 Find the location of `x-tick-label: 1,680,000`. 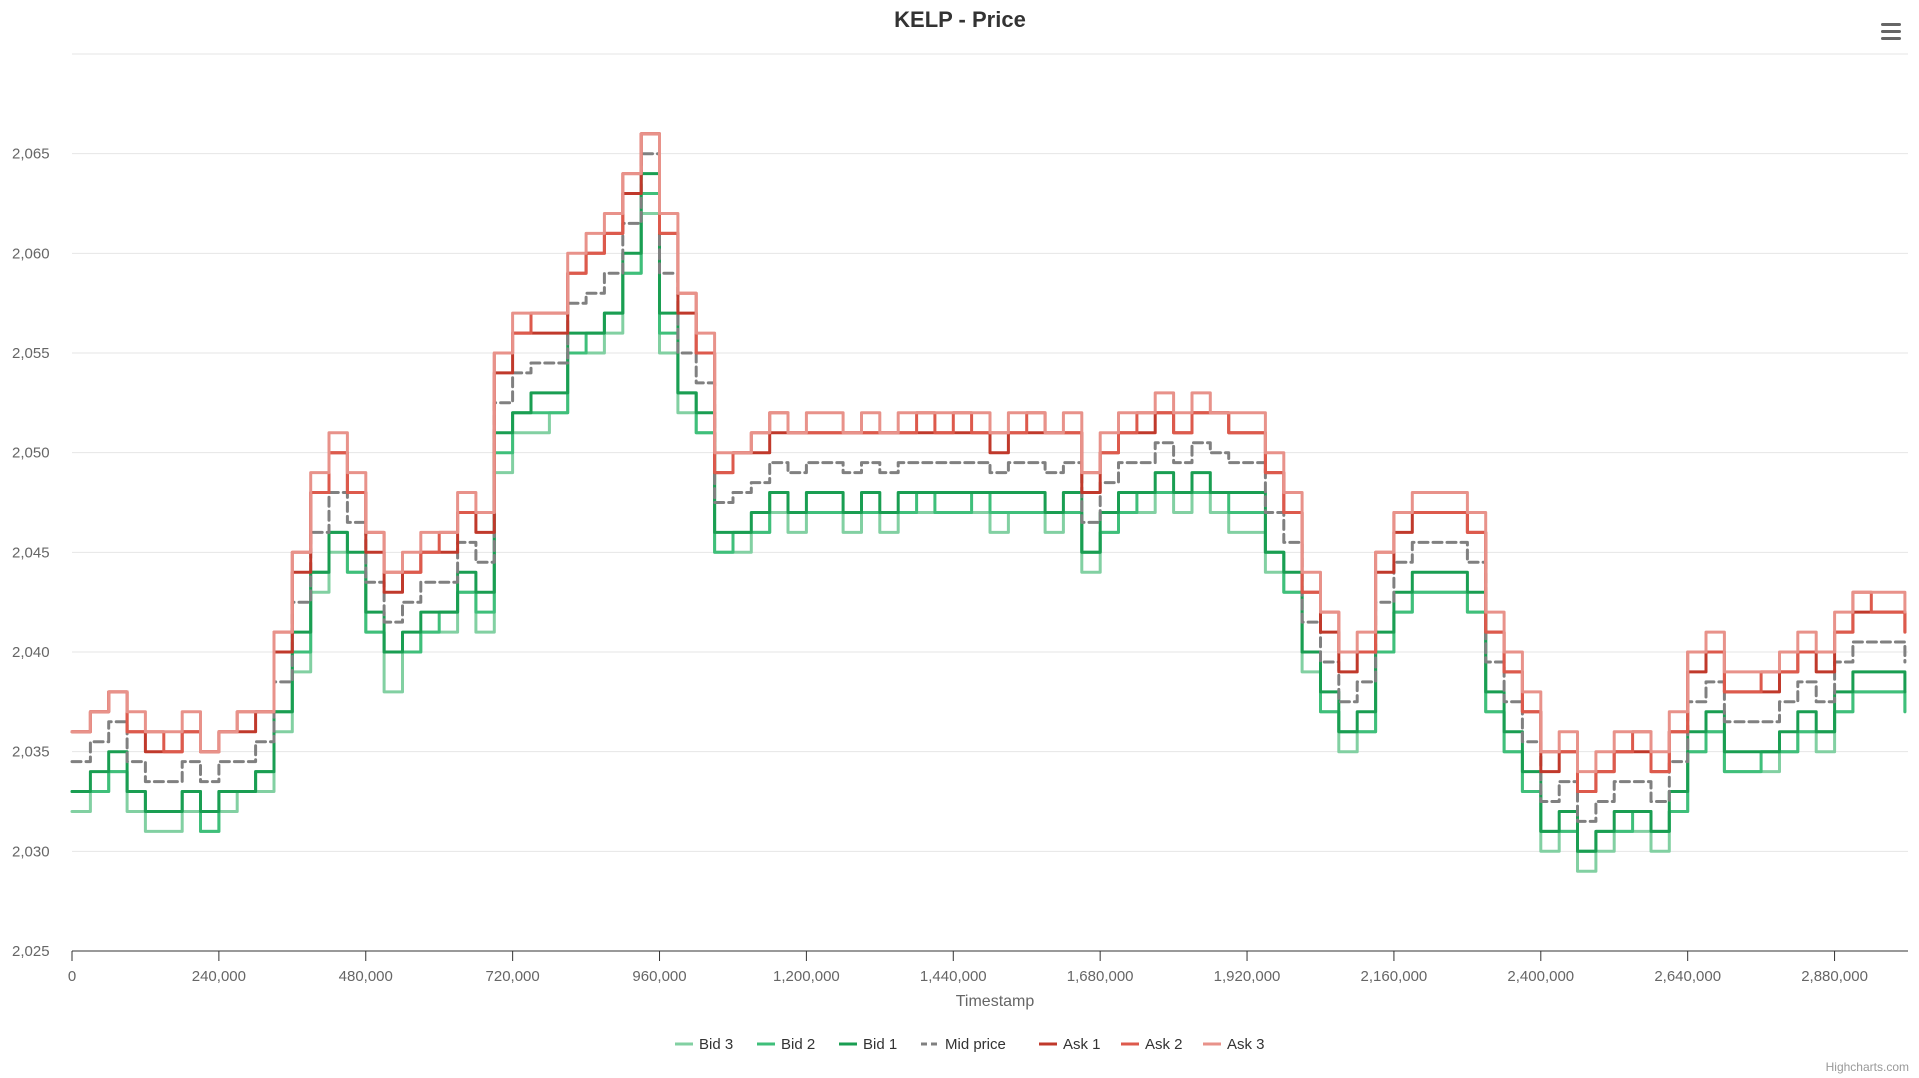

x-tick-label: 1,680,000 is located at coordinates (1100, 976).